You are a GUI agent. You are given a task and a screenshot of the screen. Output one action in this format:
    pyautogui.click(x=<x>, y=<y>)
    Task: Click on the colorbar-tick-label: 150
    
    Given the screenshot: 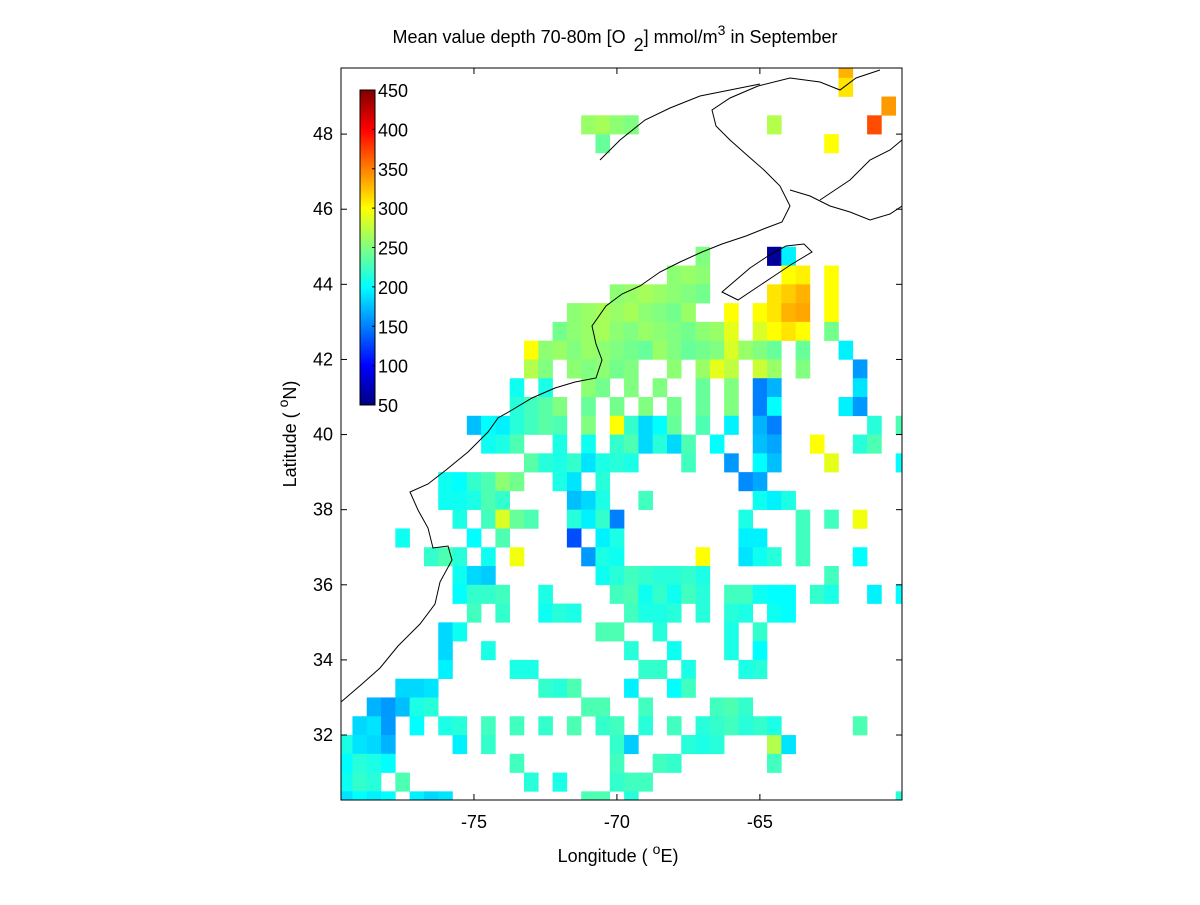 What is the action you would take?
    pyautogui.click(x=393, y=327)
    